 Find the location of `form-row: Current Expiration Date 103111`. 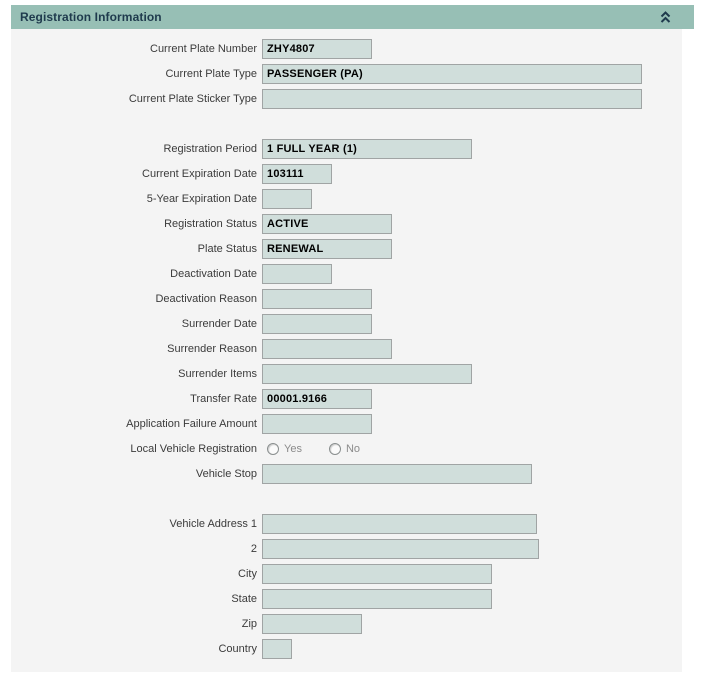

form-row: Current Expiration Date 103111 is located at coordinates (346, 173).